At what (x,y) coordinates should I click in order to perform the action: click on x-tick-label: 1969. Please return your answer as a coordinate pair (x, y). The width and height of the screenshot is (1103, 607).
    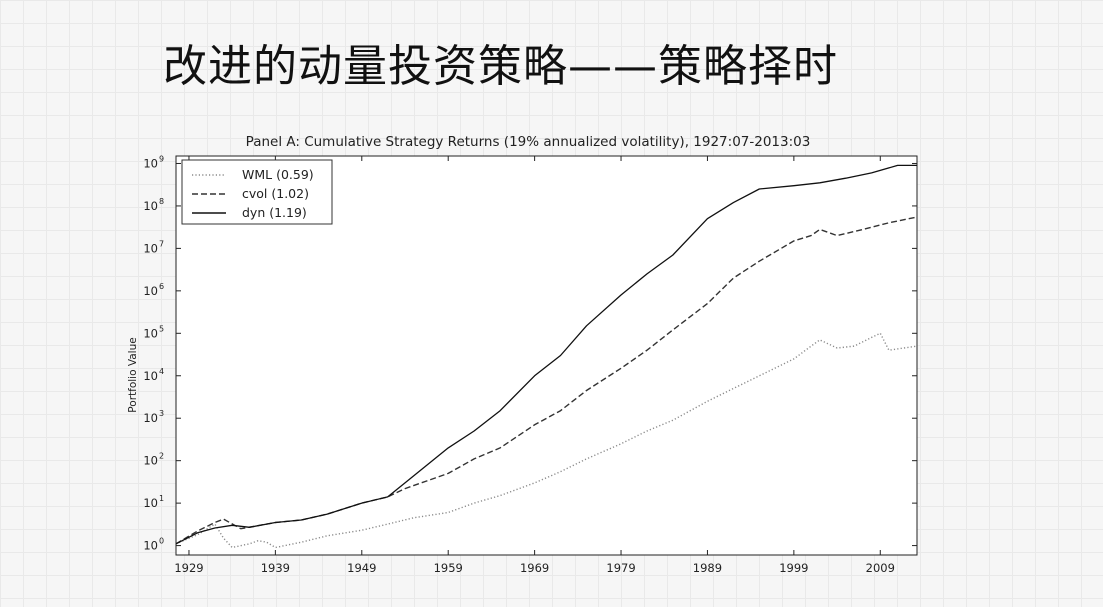
    Looking at the image, I should click on (534, 568).